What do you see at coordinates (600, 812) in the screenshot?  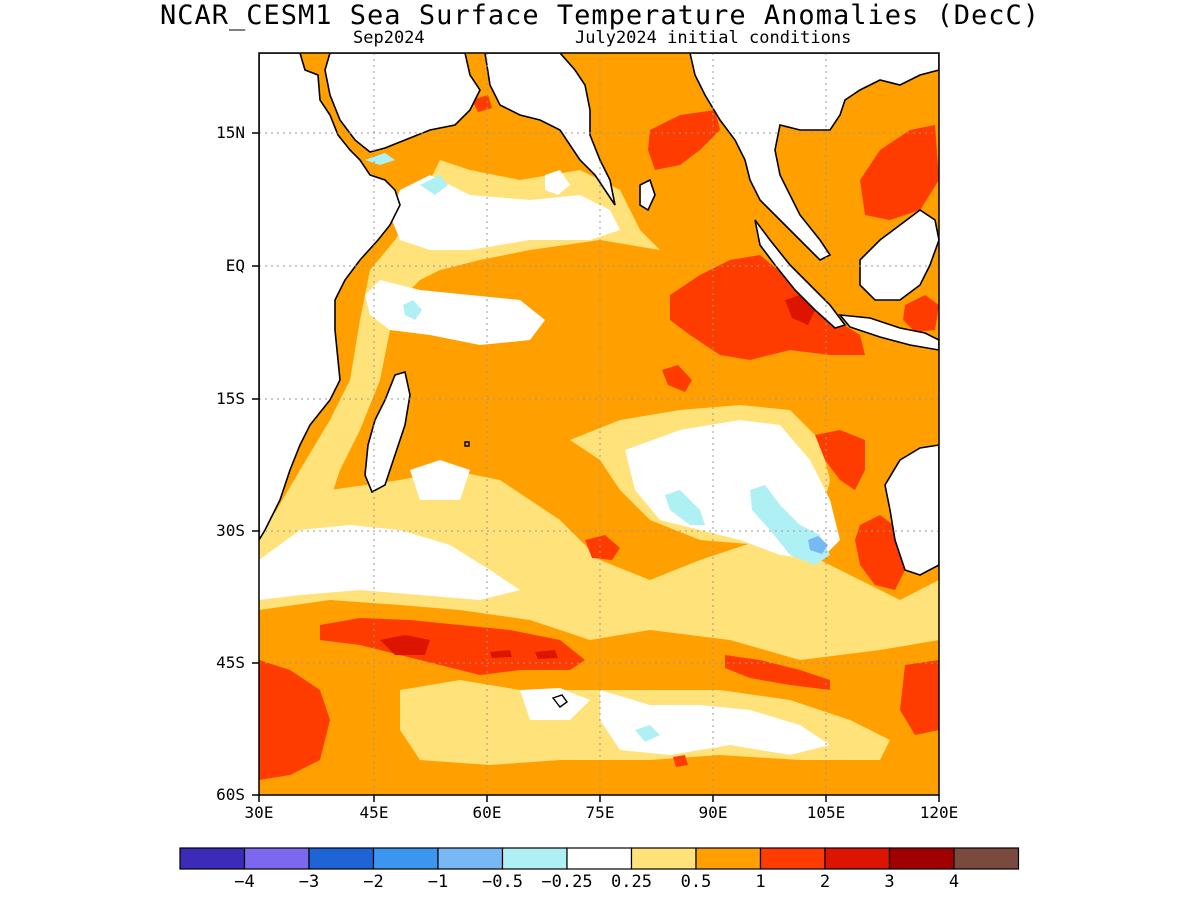 I see `lon-label: 75E` at bounding box center [600, 812].